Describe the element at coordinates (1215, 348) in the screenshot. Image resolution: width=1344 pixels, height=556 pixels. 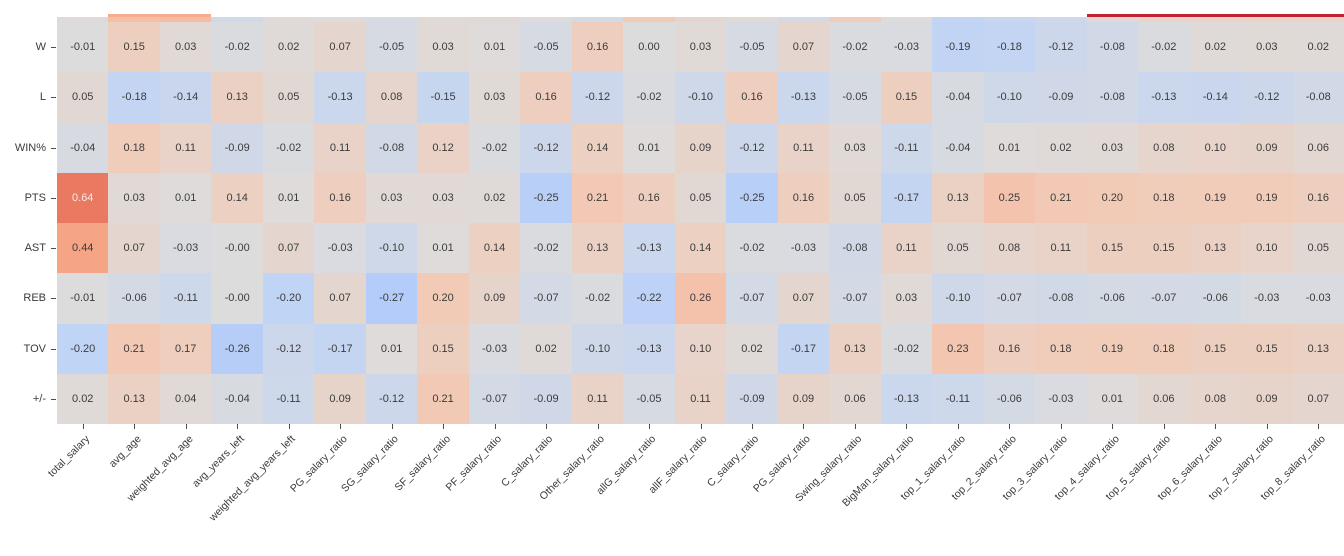
I see `heatmap-cell: 0.15` at that location.